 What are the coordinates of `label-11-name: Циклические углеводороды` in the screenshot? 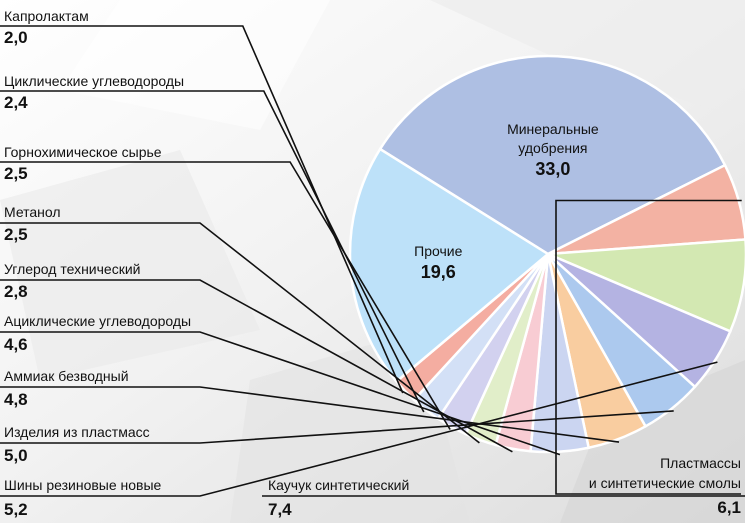 It's located at (94, 81).